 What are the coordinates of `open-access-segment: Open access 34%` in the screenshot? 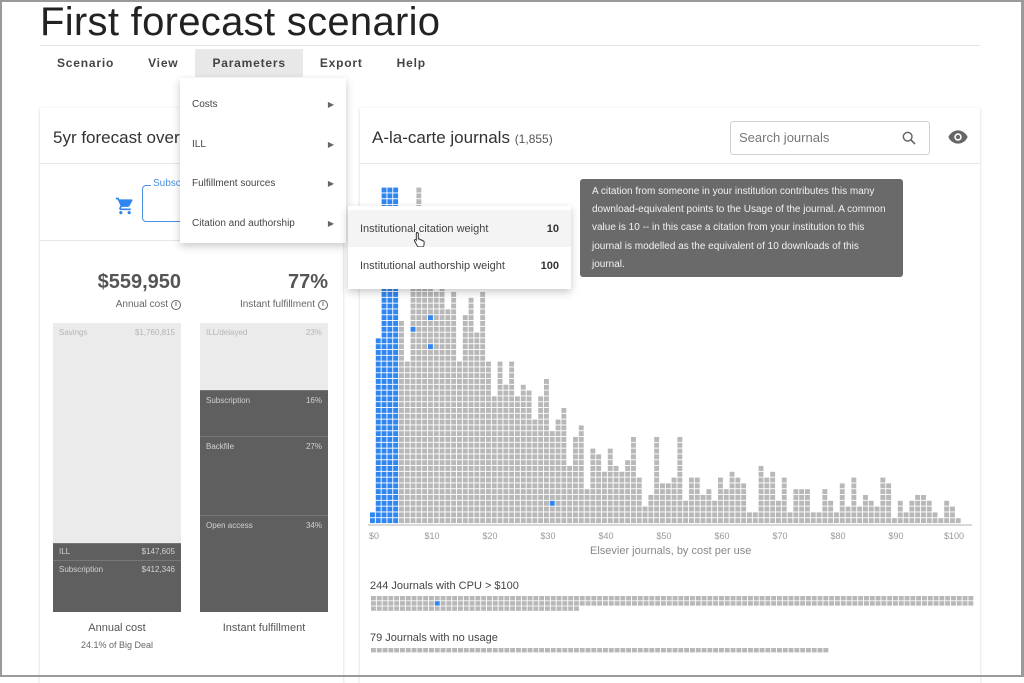 It's located at (264, 563).